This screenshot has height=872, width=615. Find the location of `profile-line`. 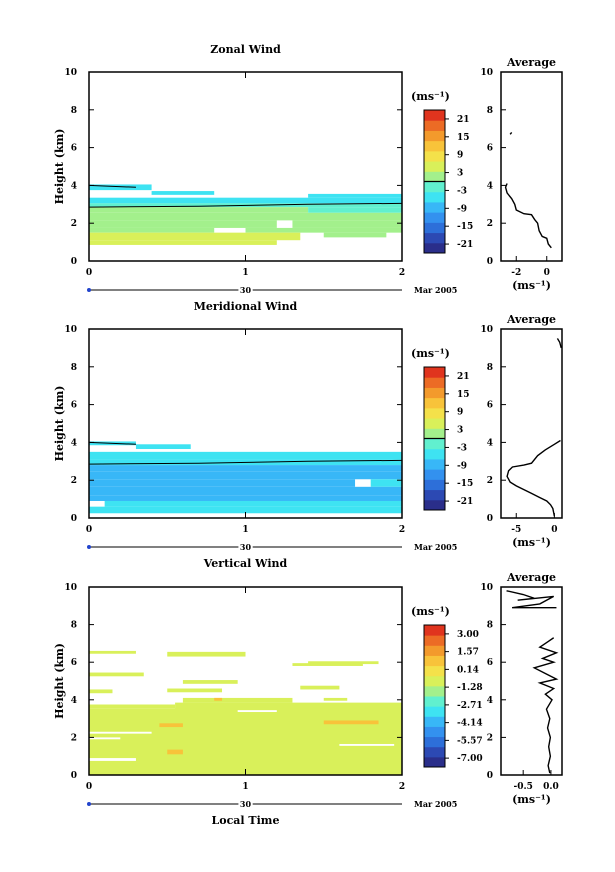

profile-line is located at coordinates (528, 216).